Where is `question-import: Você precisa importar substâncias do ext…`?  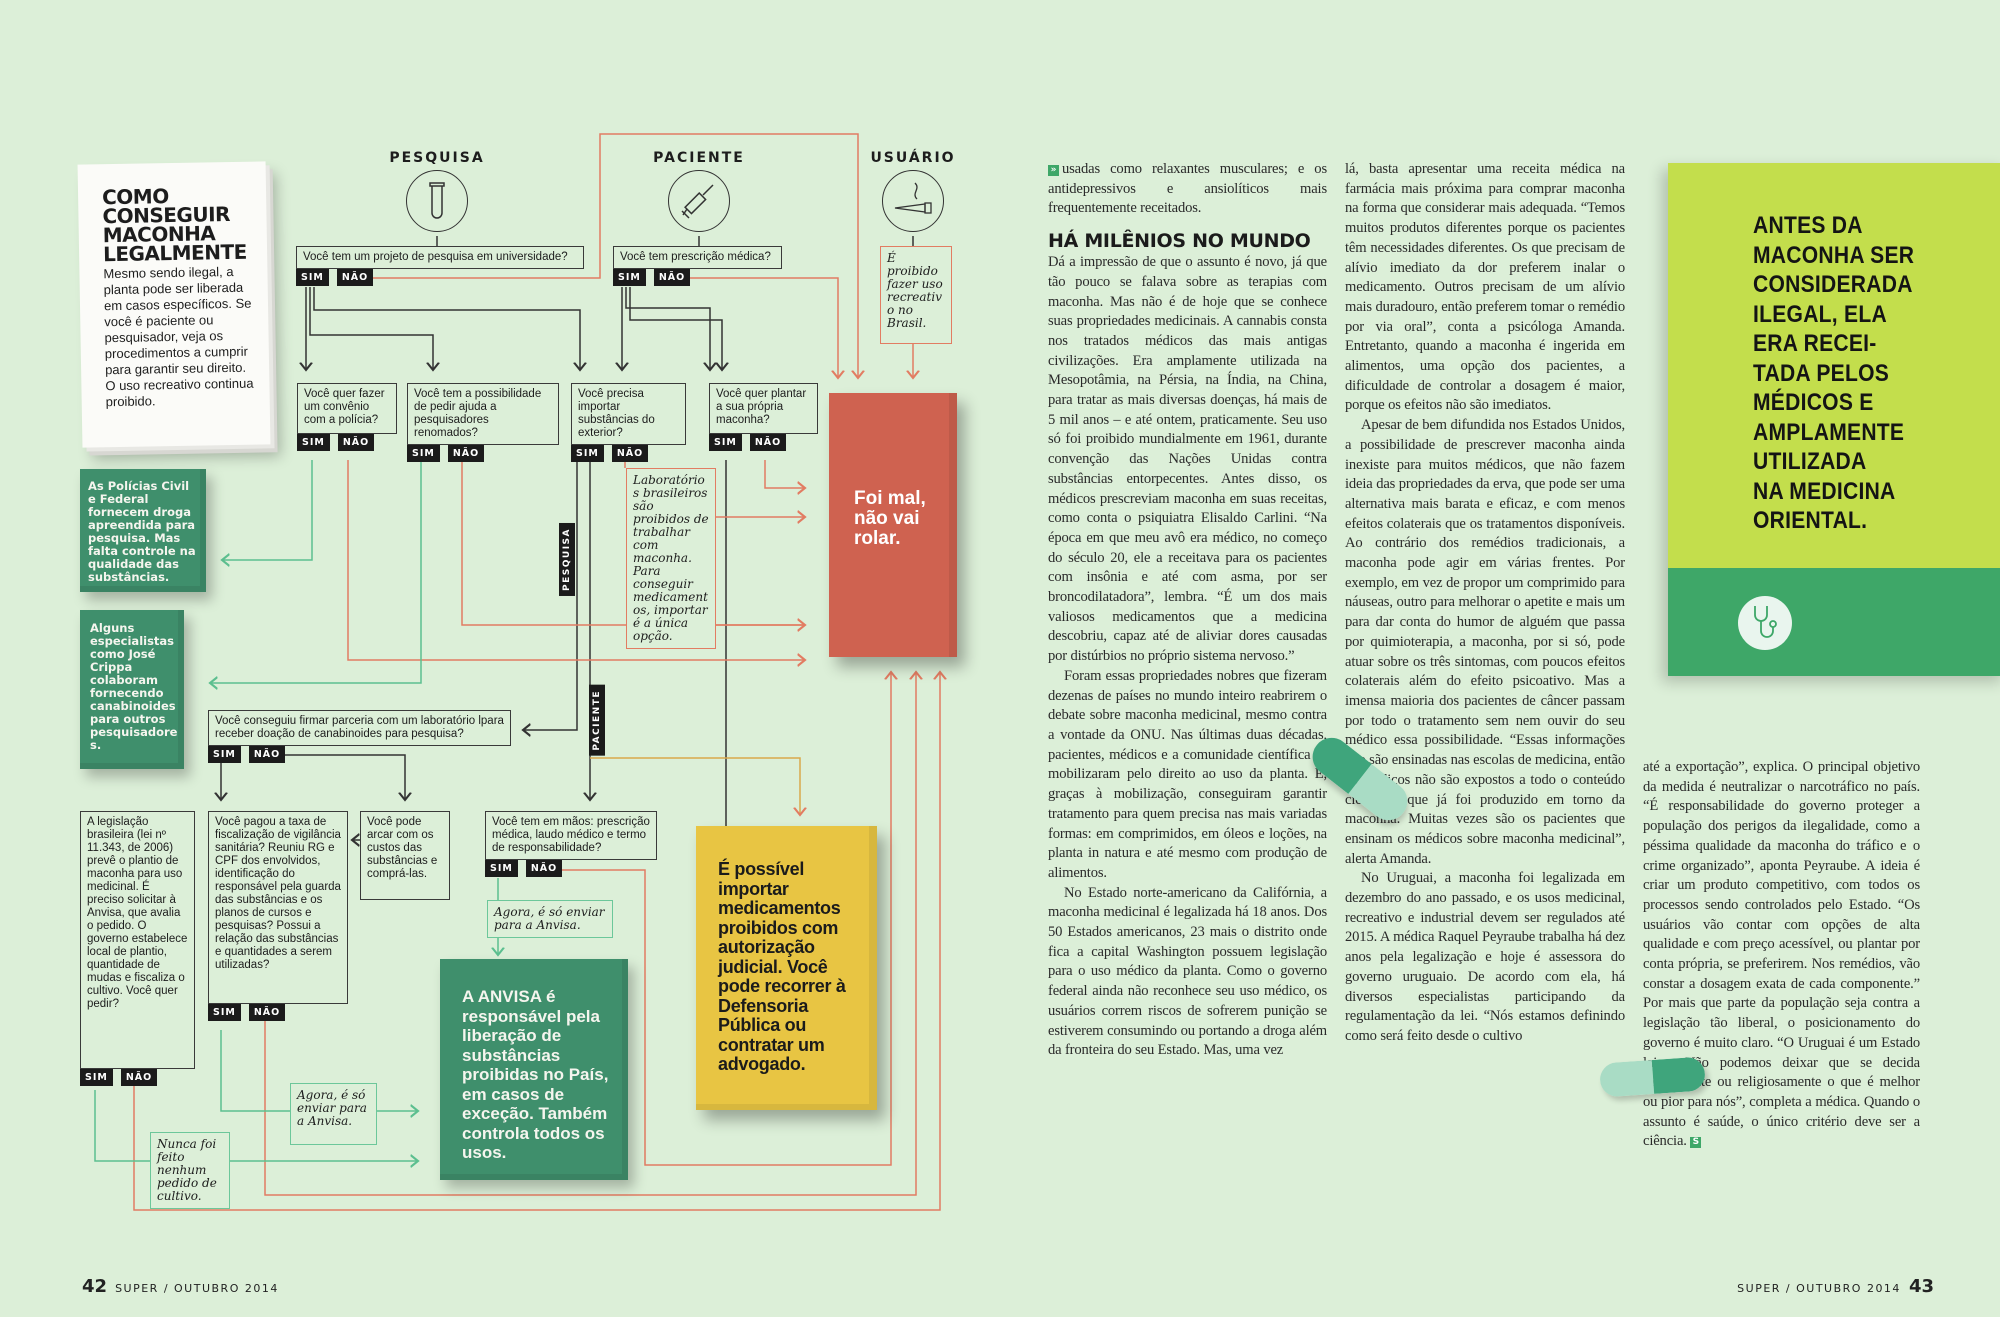
question-import: Você precisa importar substâncias do ext… is located at coordinates (628, 422).